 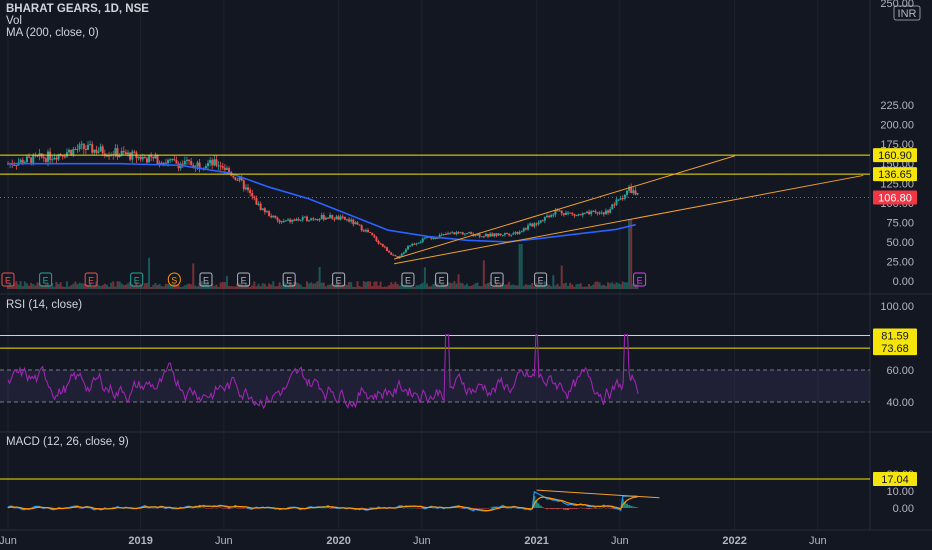 What do you see at coordinates (497, 279) in the screenshot?
I see `earnings-marker-frame` at bounding box center [497, 279].